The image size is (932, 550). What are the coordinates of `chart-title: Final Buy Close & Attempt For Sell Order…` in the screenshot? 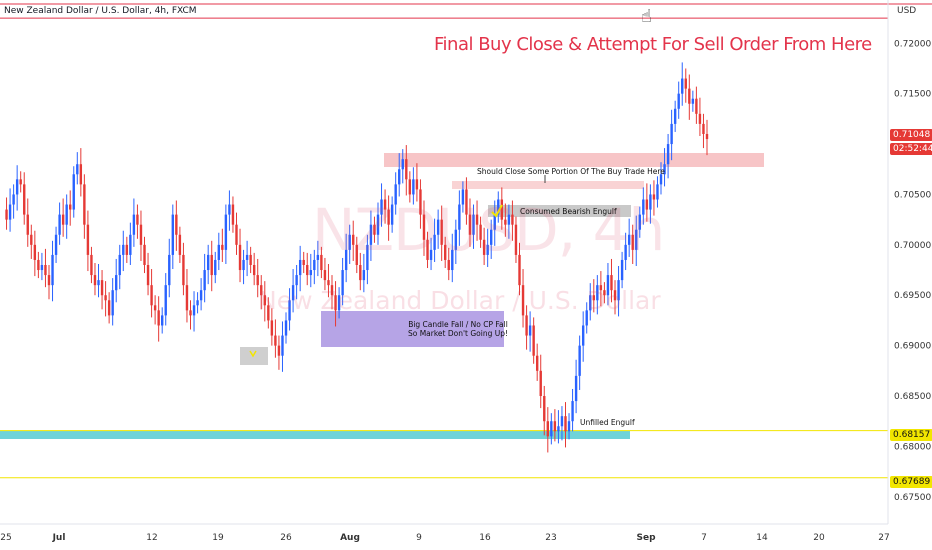 It's located at (653, 44).